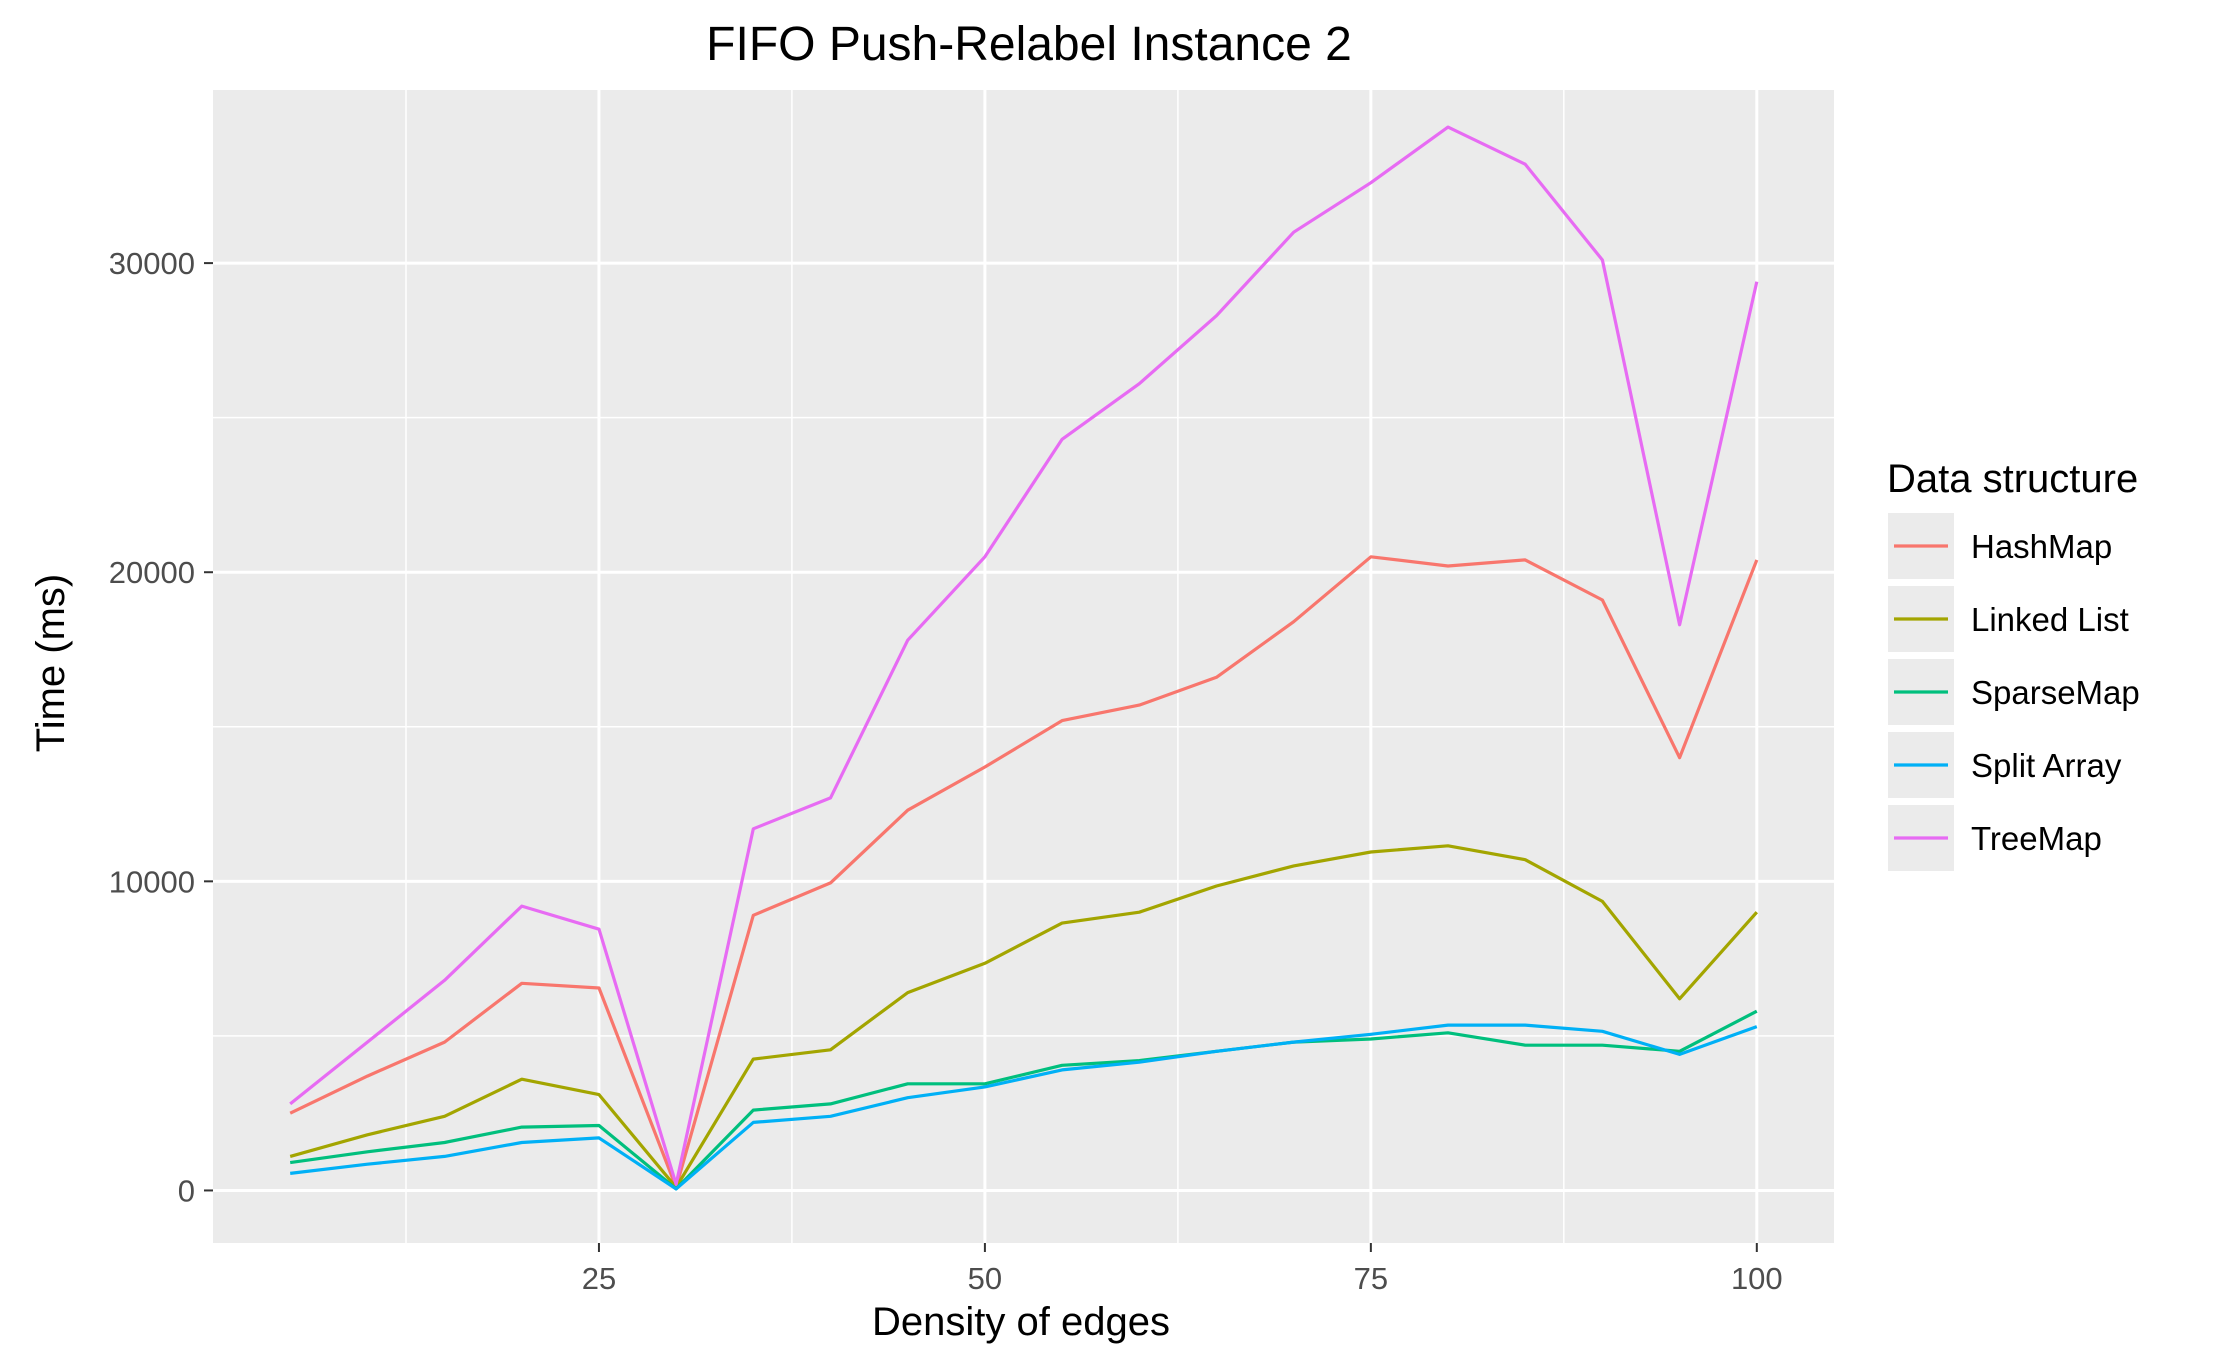  What do you see at coordinates (2050, 619) in the screenshot?
I see `legend-label: Linked List` at bounding box center [2050, 619].